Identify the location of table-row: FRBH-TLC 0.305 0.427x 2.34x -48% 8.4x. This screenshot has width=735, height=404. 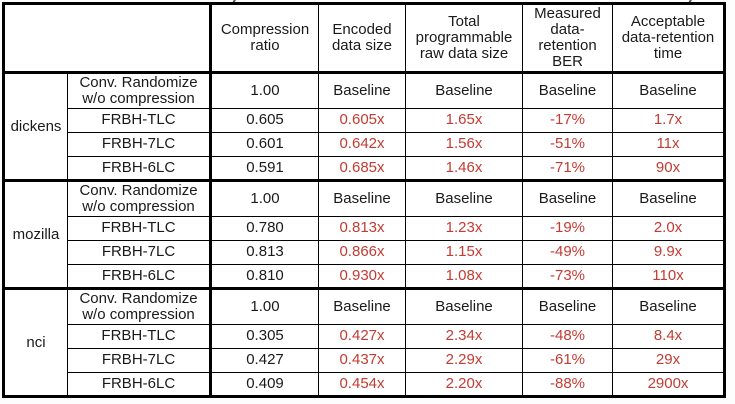
(364, 337).